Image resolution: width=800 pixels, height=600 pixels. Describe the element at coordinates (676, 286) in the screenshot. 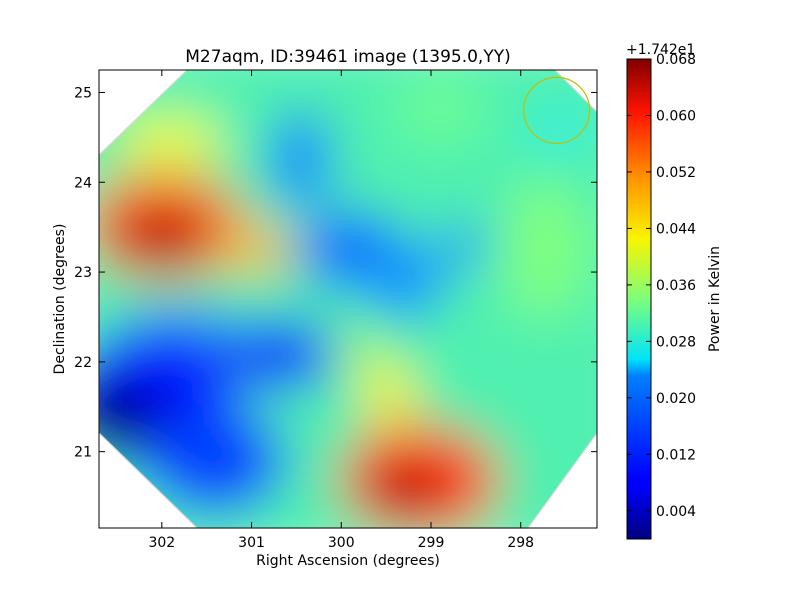

I see `colorbar-tick-label: 0.036` at that location.